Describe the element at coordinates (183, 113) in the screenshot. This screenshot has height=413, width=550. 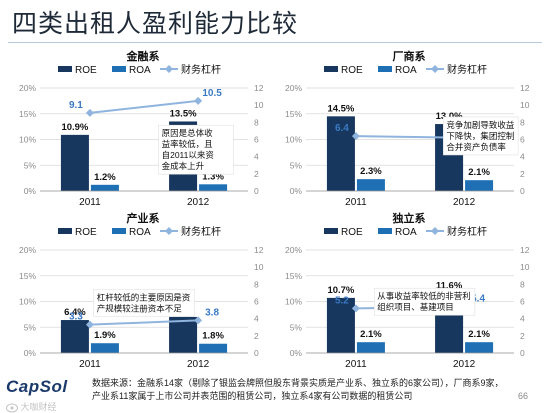
I see `data-label-roe: 13.5%` at that location.